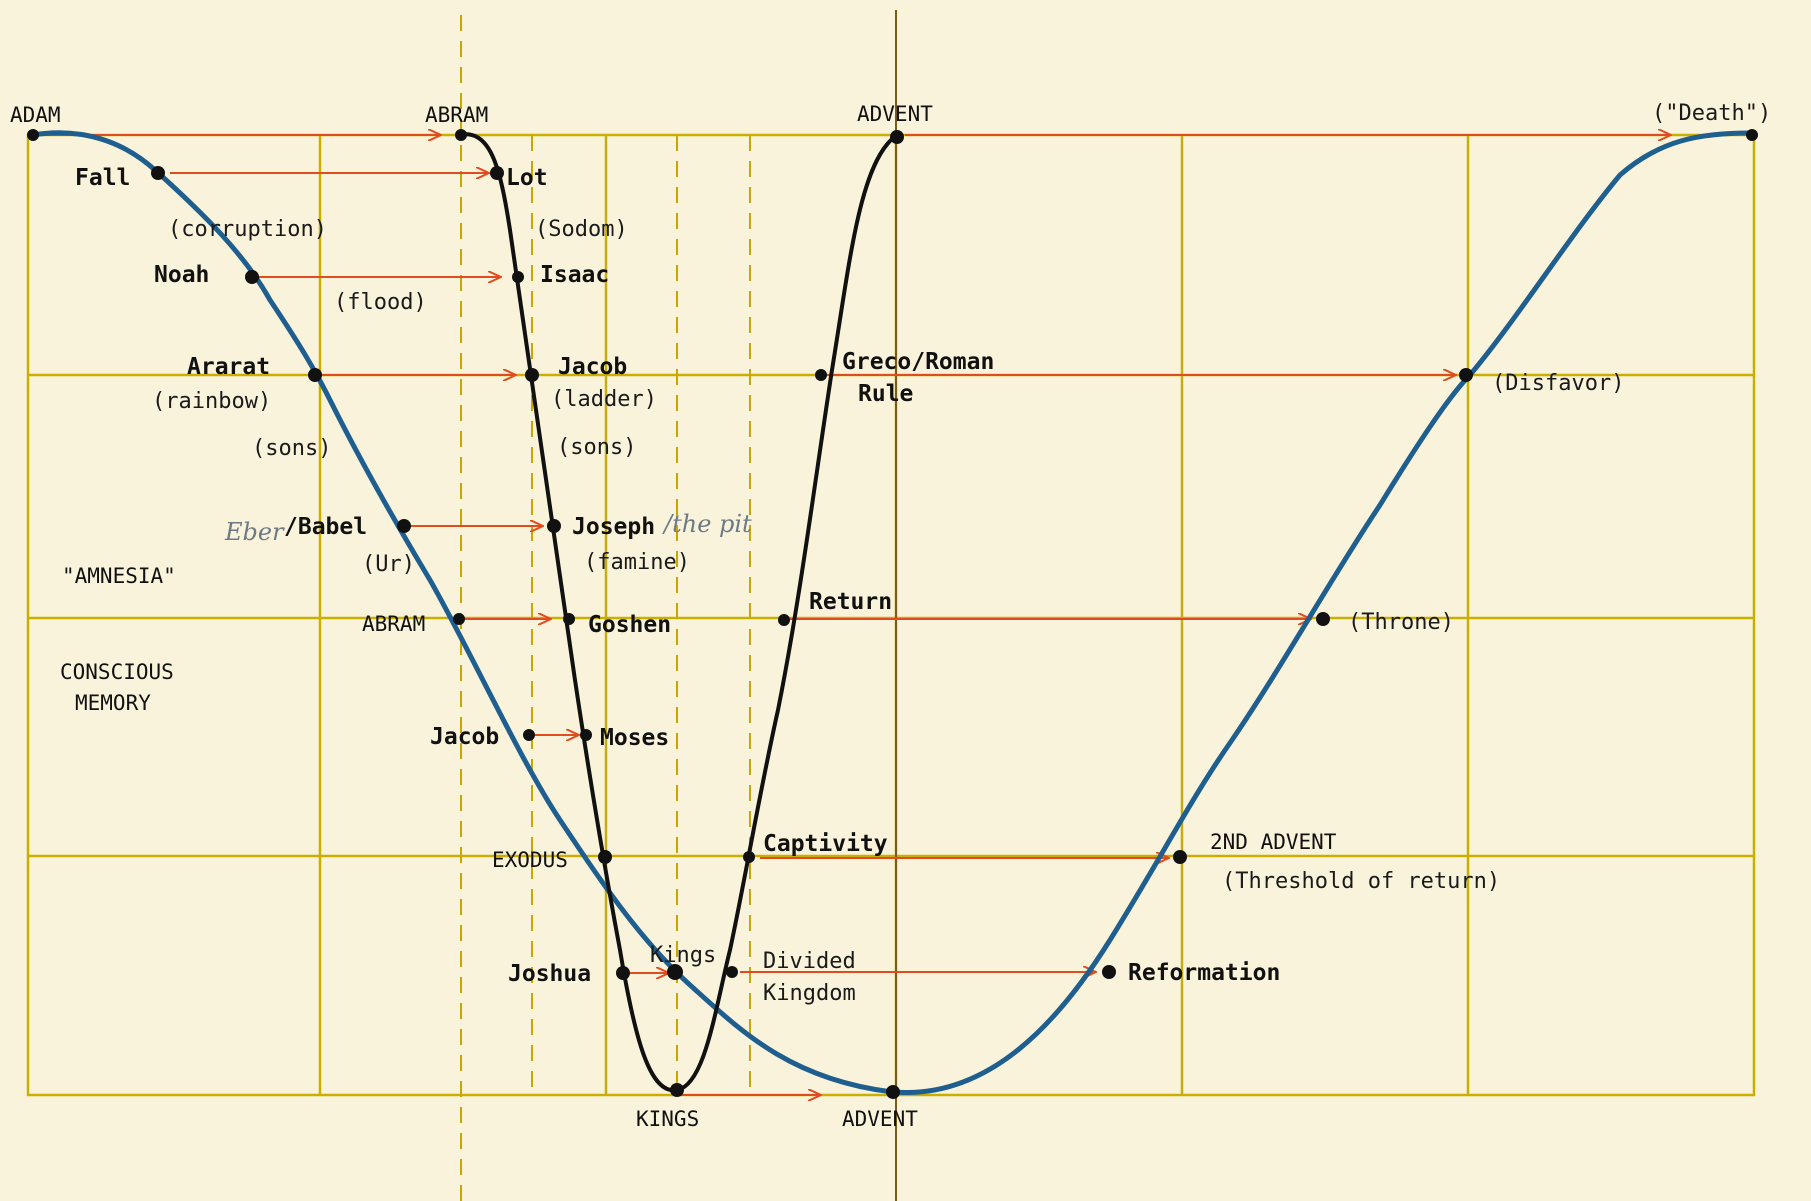 The image size is (1811, 1201). Describe the element at coordinates (623, 973) in the screenshot. I see `dot-joshua` at that location.